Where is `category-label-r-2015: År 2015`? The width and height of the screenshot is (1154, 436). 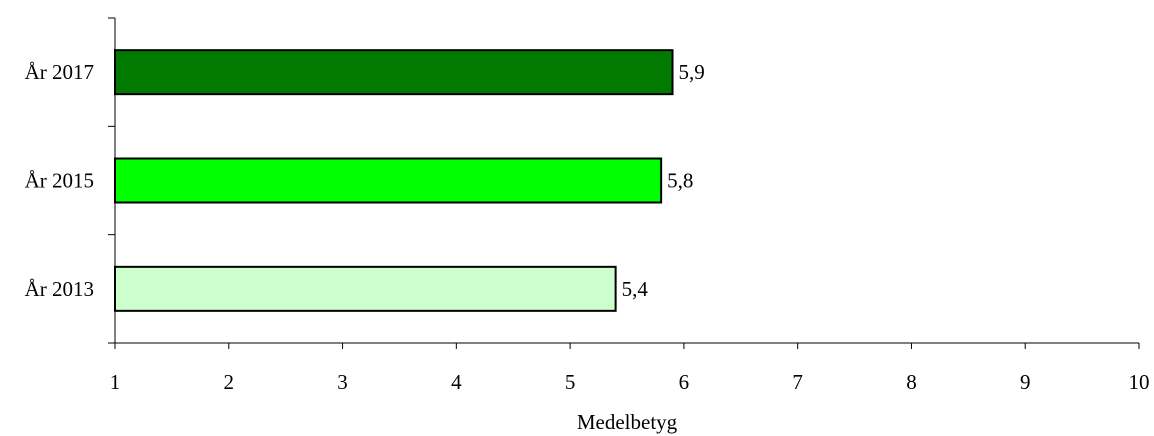
category-label-r-2015: År 2015 is located at coordinates (59, 181).